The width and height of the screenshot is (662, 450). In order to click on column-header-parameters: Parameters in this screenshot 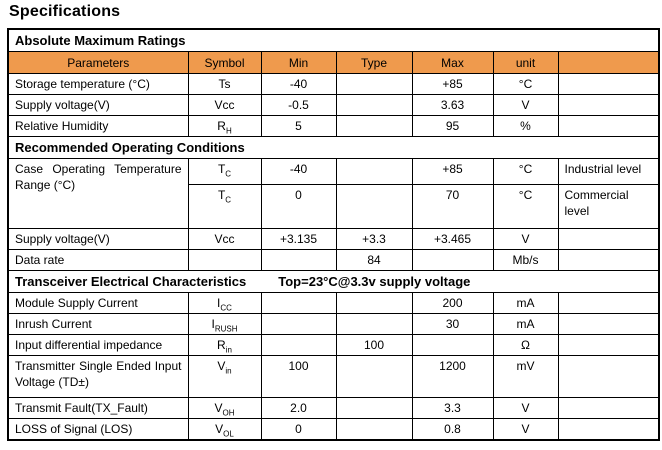, I will do `click(98, 62)`.